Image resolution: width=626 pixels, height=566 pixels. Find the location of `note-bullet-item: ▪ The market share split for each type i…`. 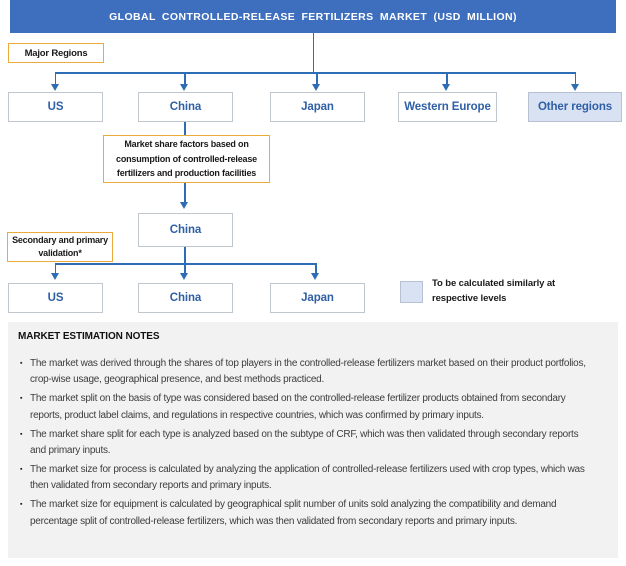

note-bullet-item: ▪ The market share split for each type i… is located at coordinates (311, 443).